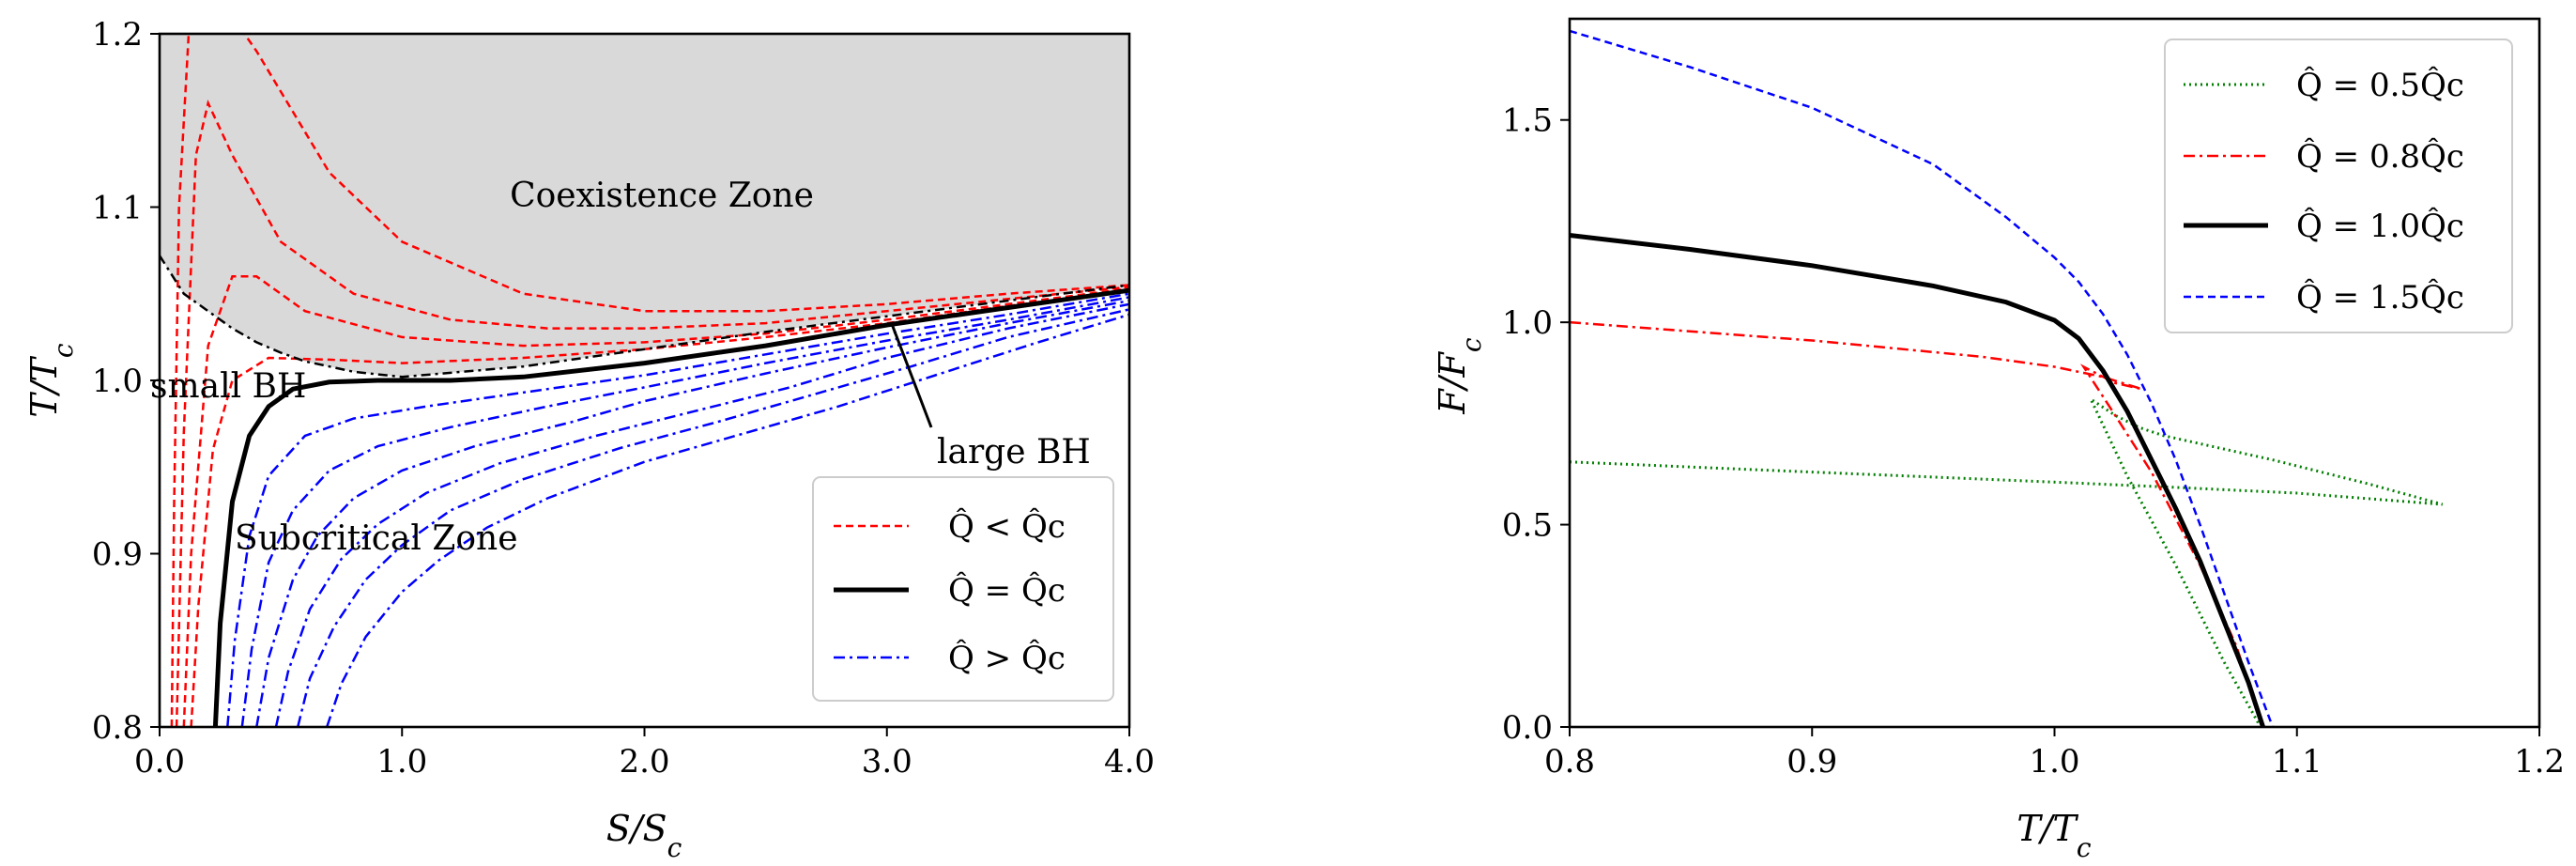 This screenshot has width=2576, height=866. I want to click on coexistence-zone-shading, so click(645, 206).